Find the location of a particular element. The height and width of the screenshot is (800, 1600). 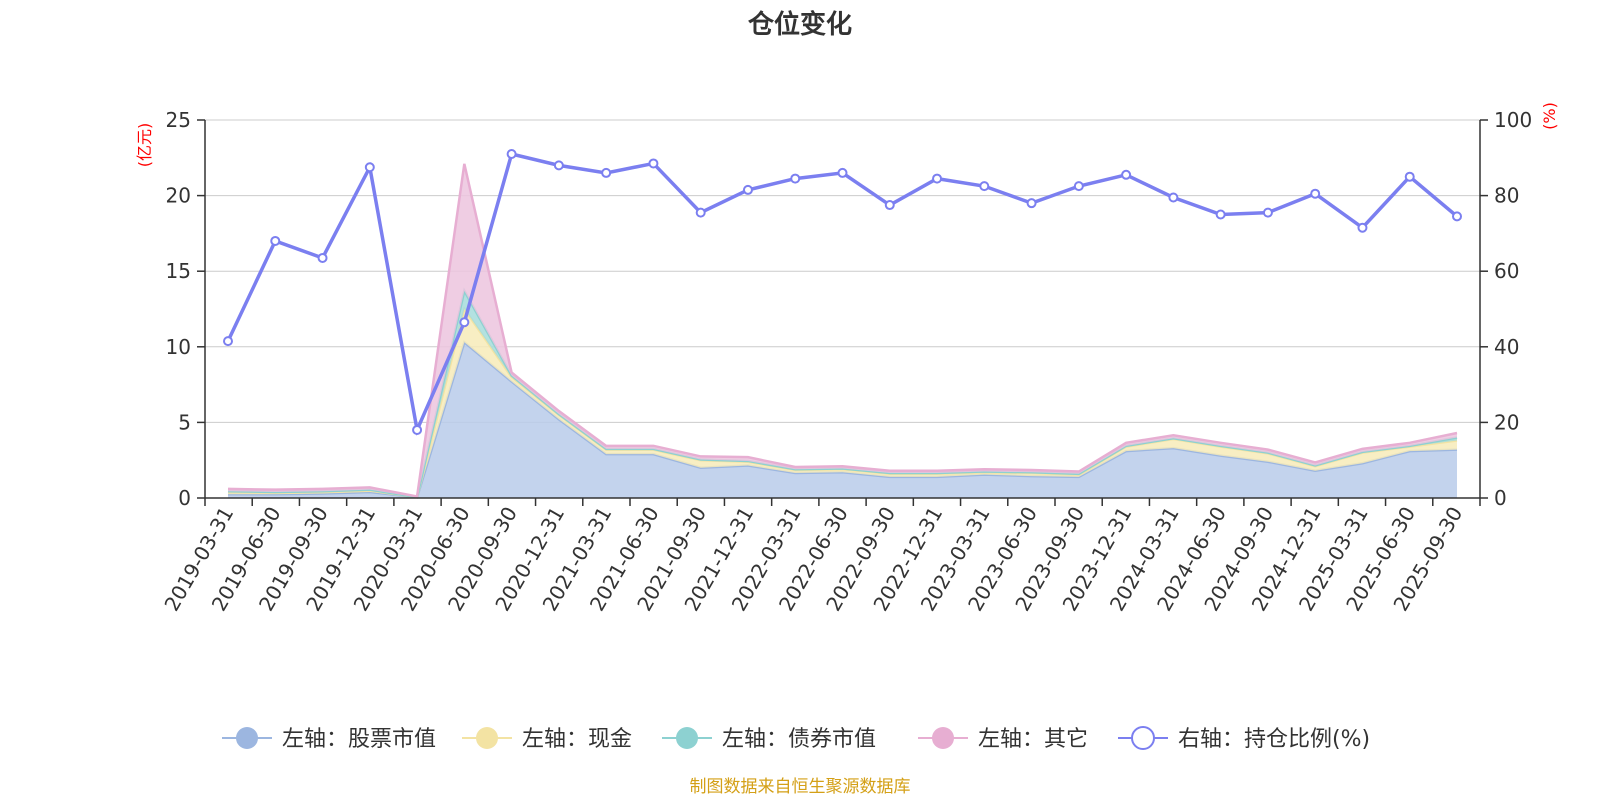

legend-label: 左轴：现金 is located at coordinates (577, 739).